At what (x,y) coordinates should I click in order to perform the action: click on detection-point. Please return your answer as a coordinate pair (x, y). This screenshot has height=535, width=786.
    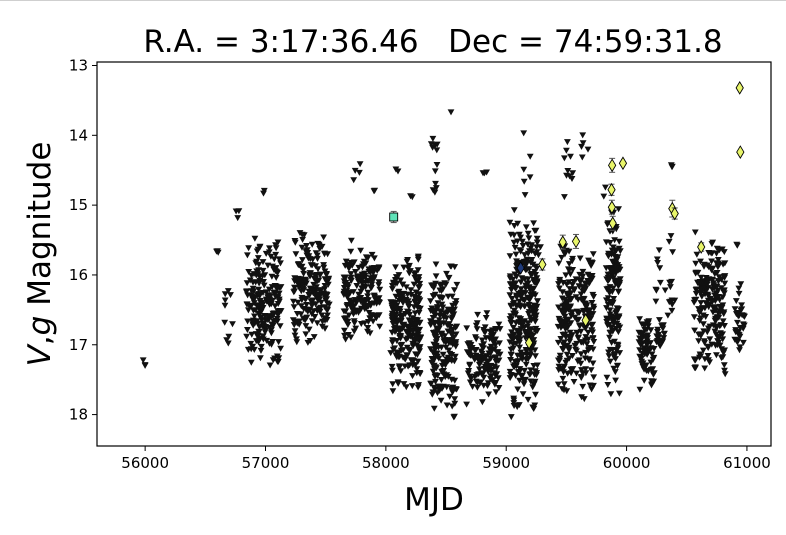
    Looking at the image, I should click on (612, 165).